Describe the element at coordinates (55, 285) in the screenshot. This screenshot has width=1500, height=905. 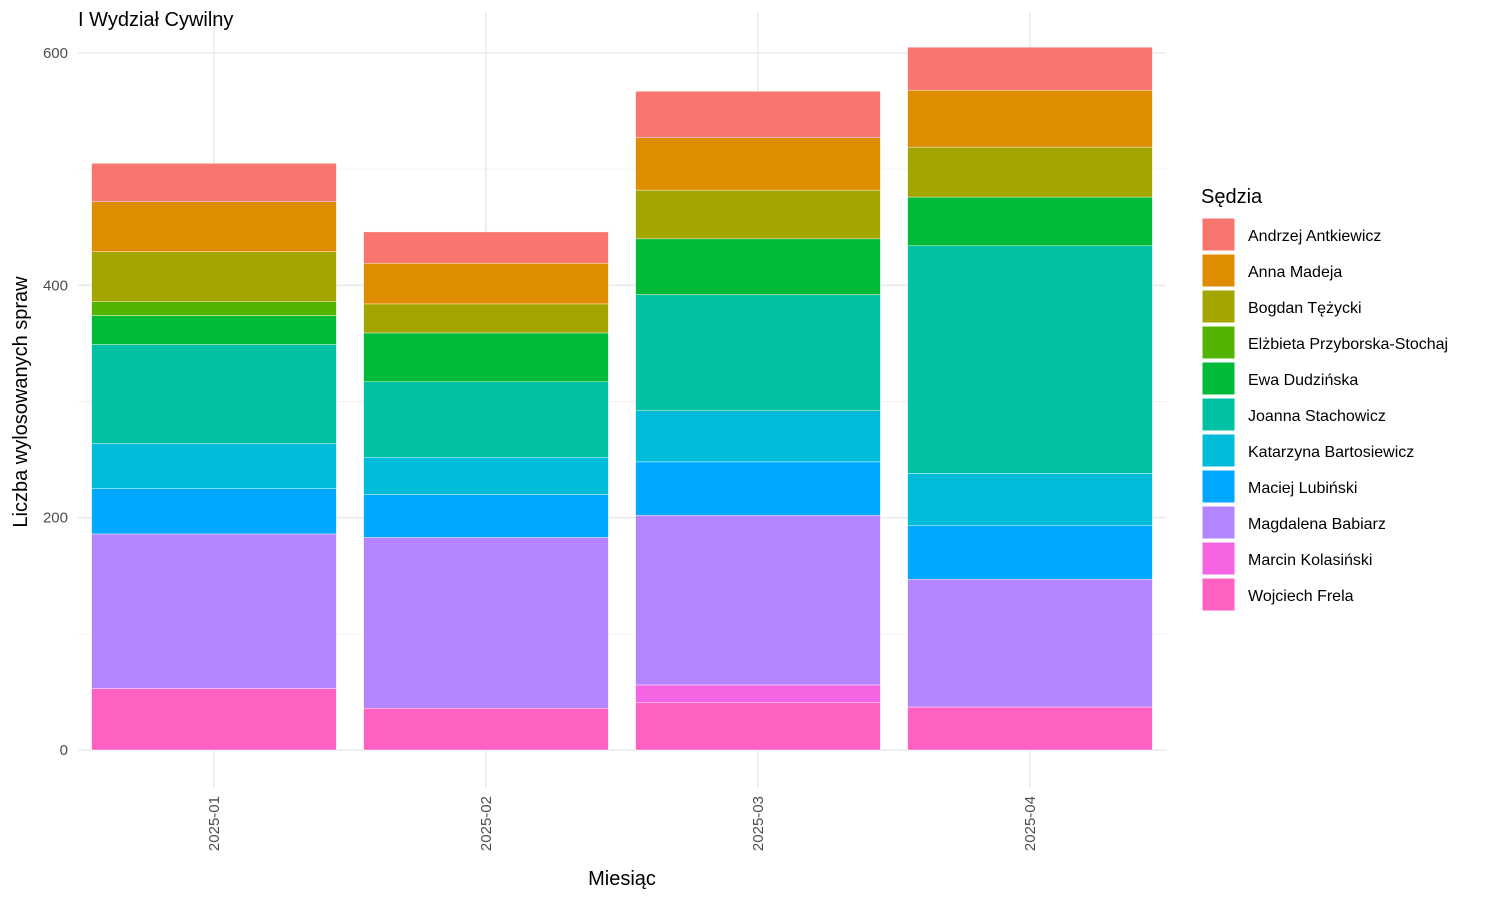
I see `y-tick-label: 400` at that location.